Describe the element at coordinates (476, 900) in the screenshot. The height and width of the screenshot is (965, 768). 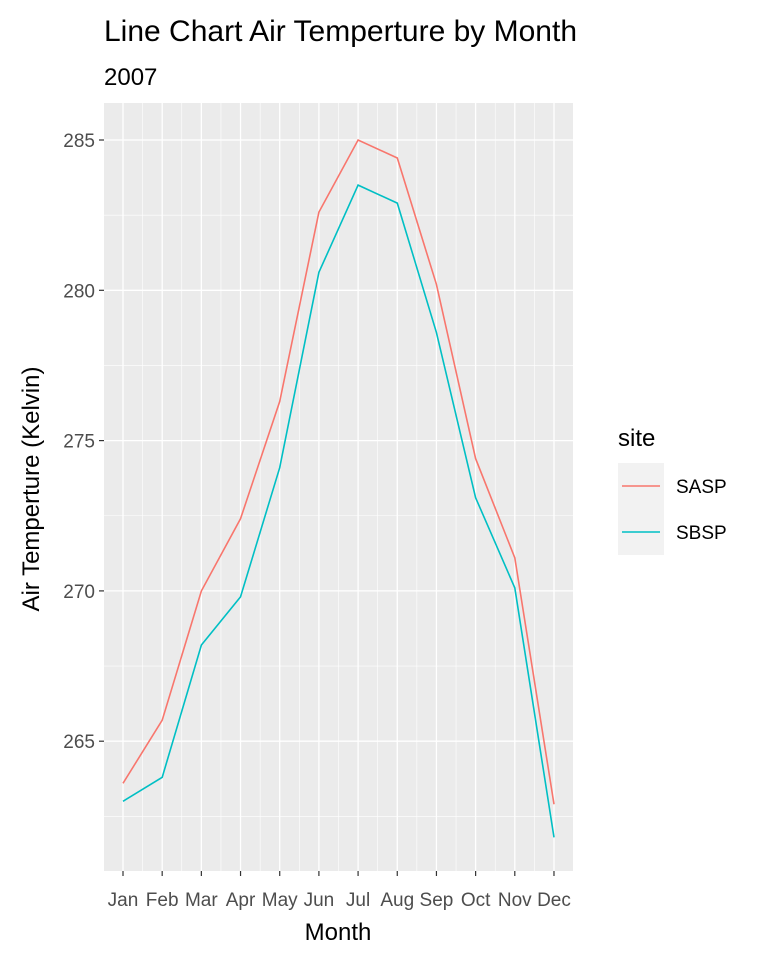
I see `x-tick-label: Oct` at that location.